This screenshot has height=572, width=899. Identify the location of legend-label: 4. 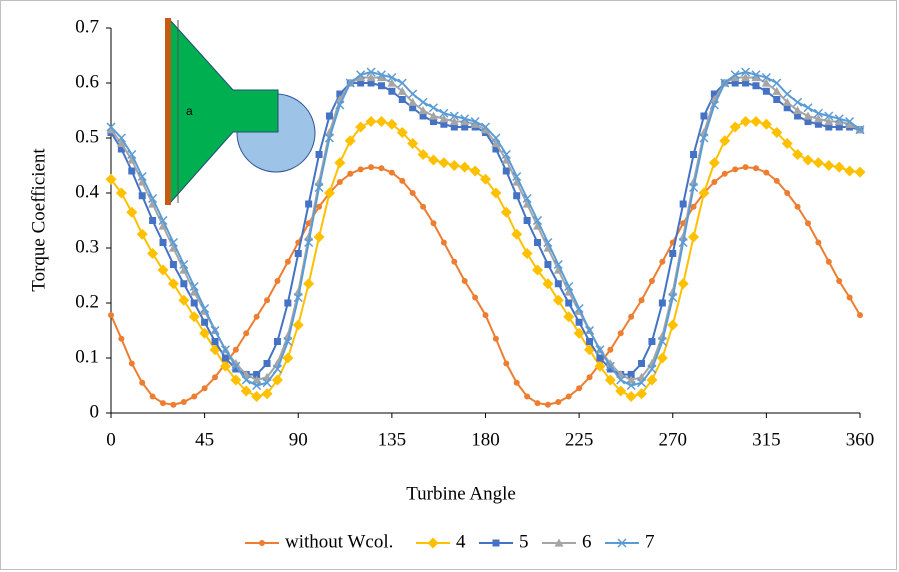
(461, 541).